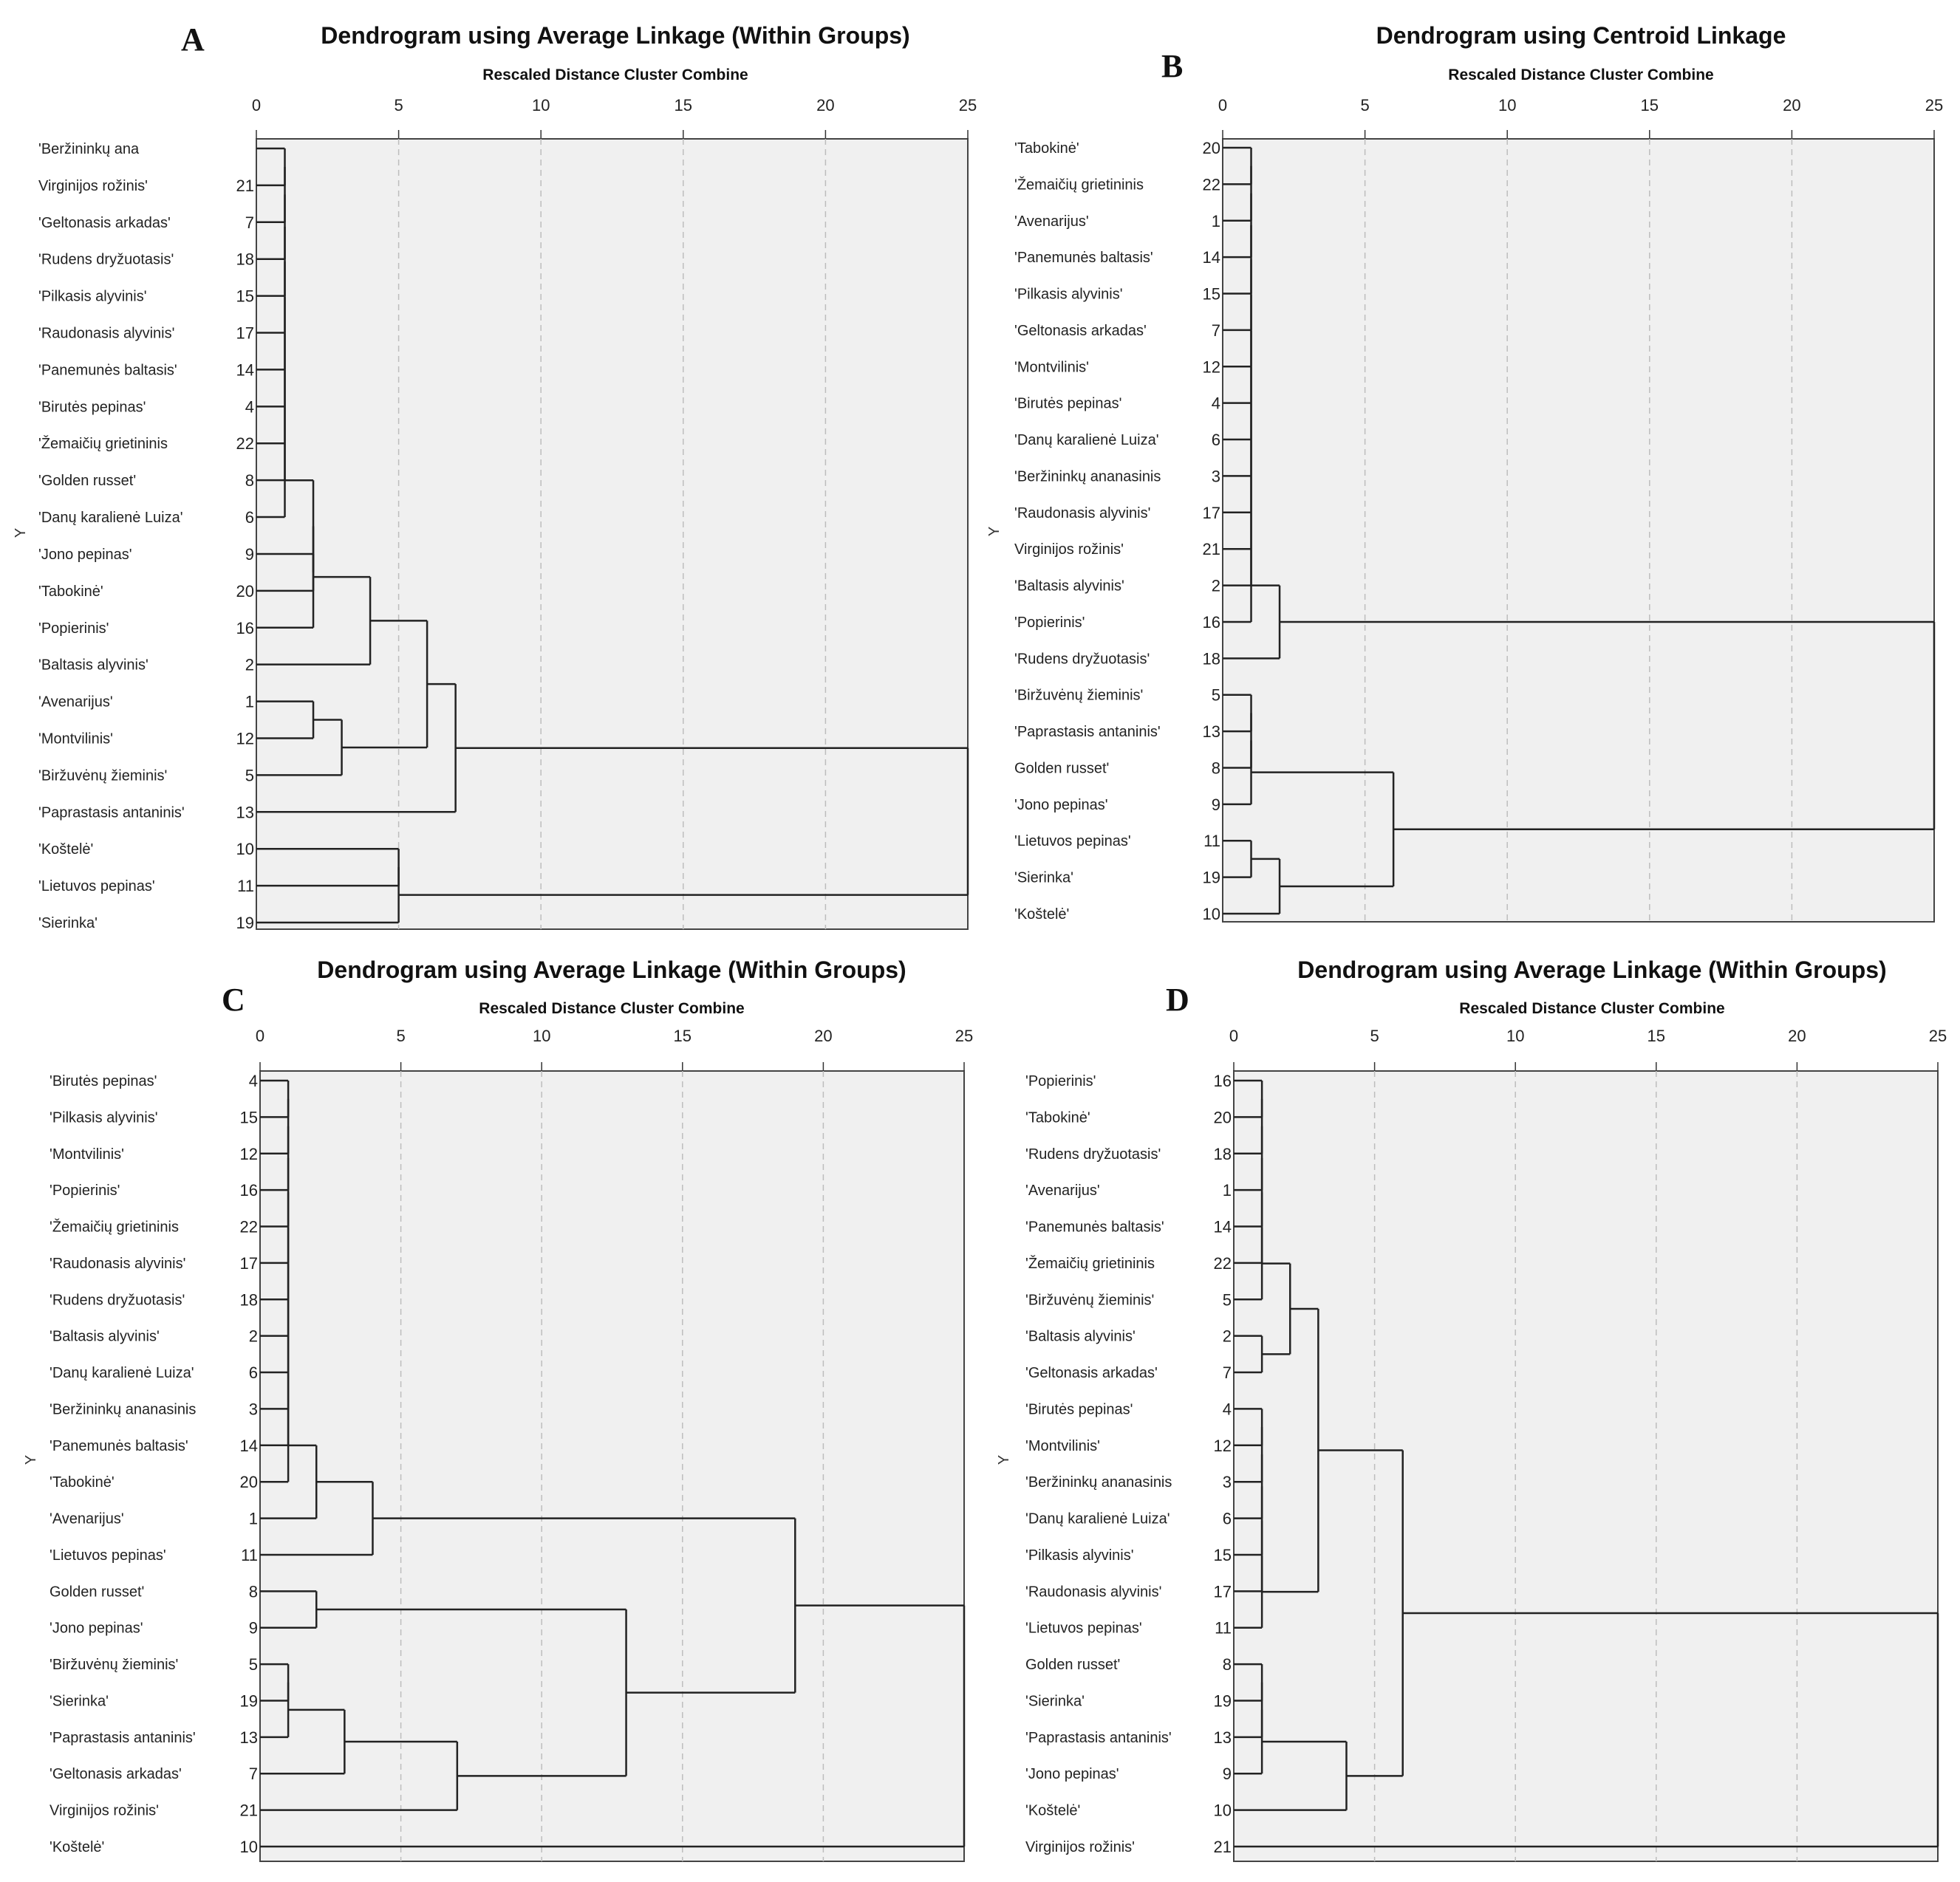 The image size is (1960, 1882). Describe the element at coordinates (75, 738) in the screenshot. I see `leaf-label: 'Montvilinis'` at that location.